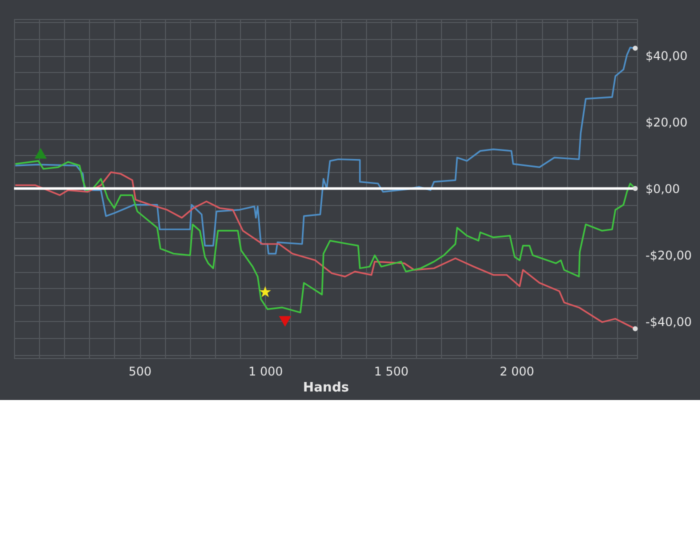 This screenshot has height=557, width=700. I want to click on y-tick-label: $0,00, so click(663, 189).